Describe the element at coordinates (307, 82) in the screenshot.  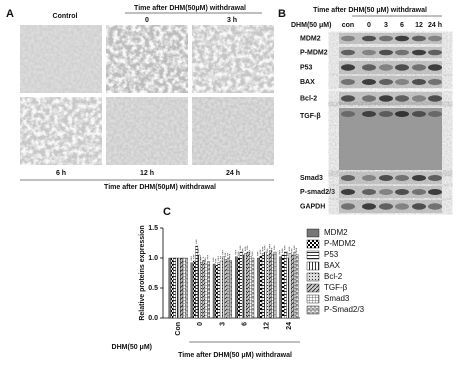
I see `protein-label: BAX` at that location.